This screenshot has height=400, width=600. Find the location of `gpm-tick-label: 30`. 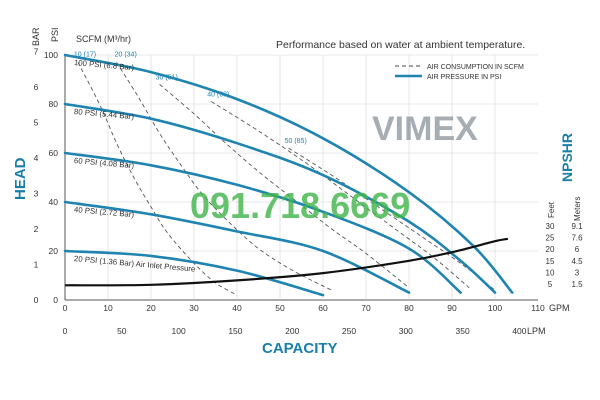

gpm-tick-label: 30 is located at coordinates (194, 308).